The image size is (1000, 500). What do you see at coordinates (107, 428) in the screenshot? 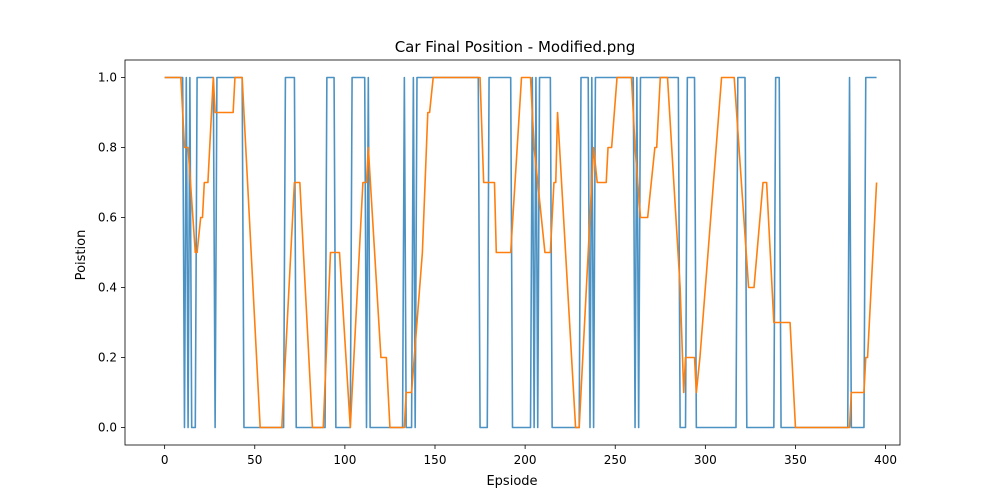
I see `y-tick-label: 0.0` at bounding box center [107, 428].